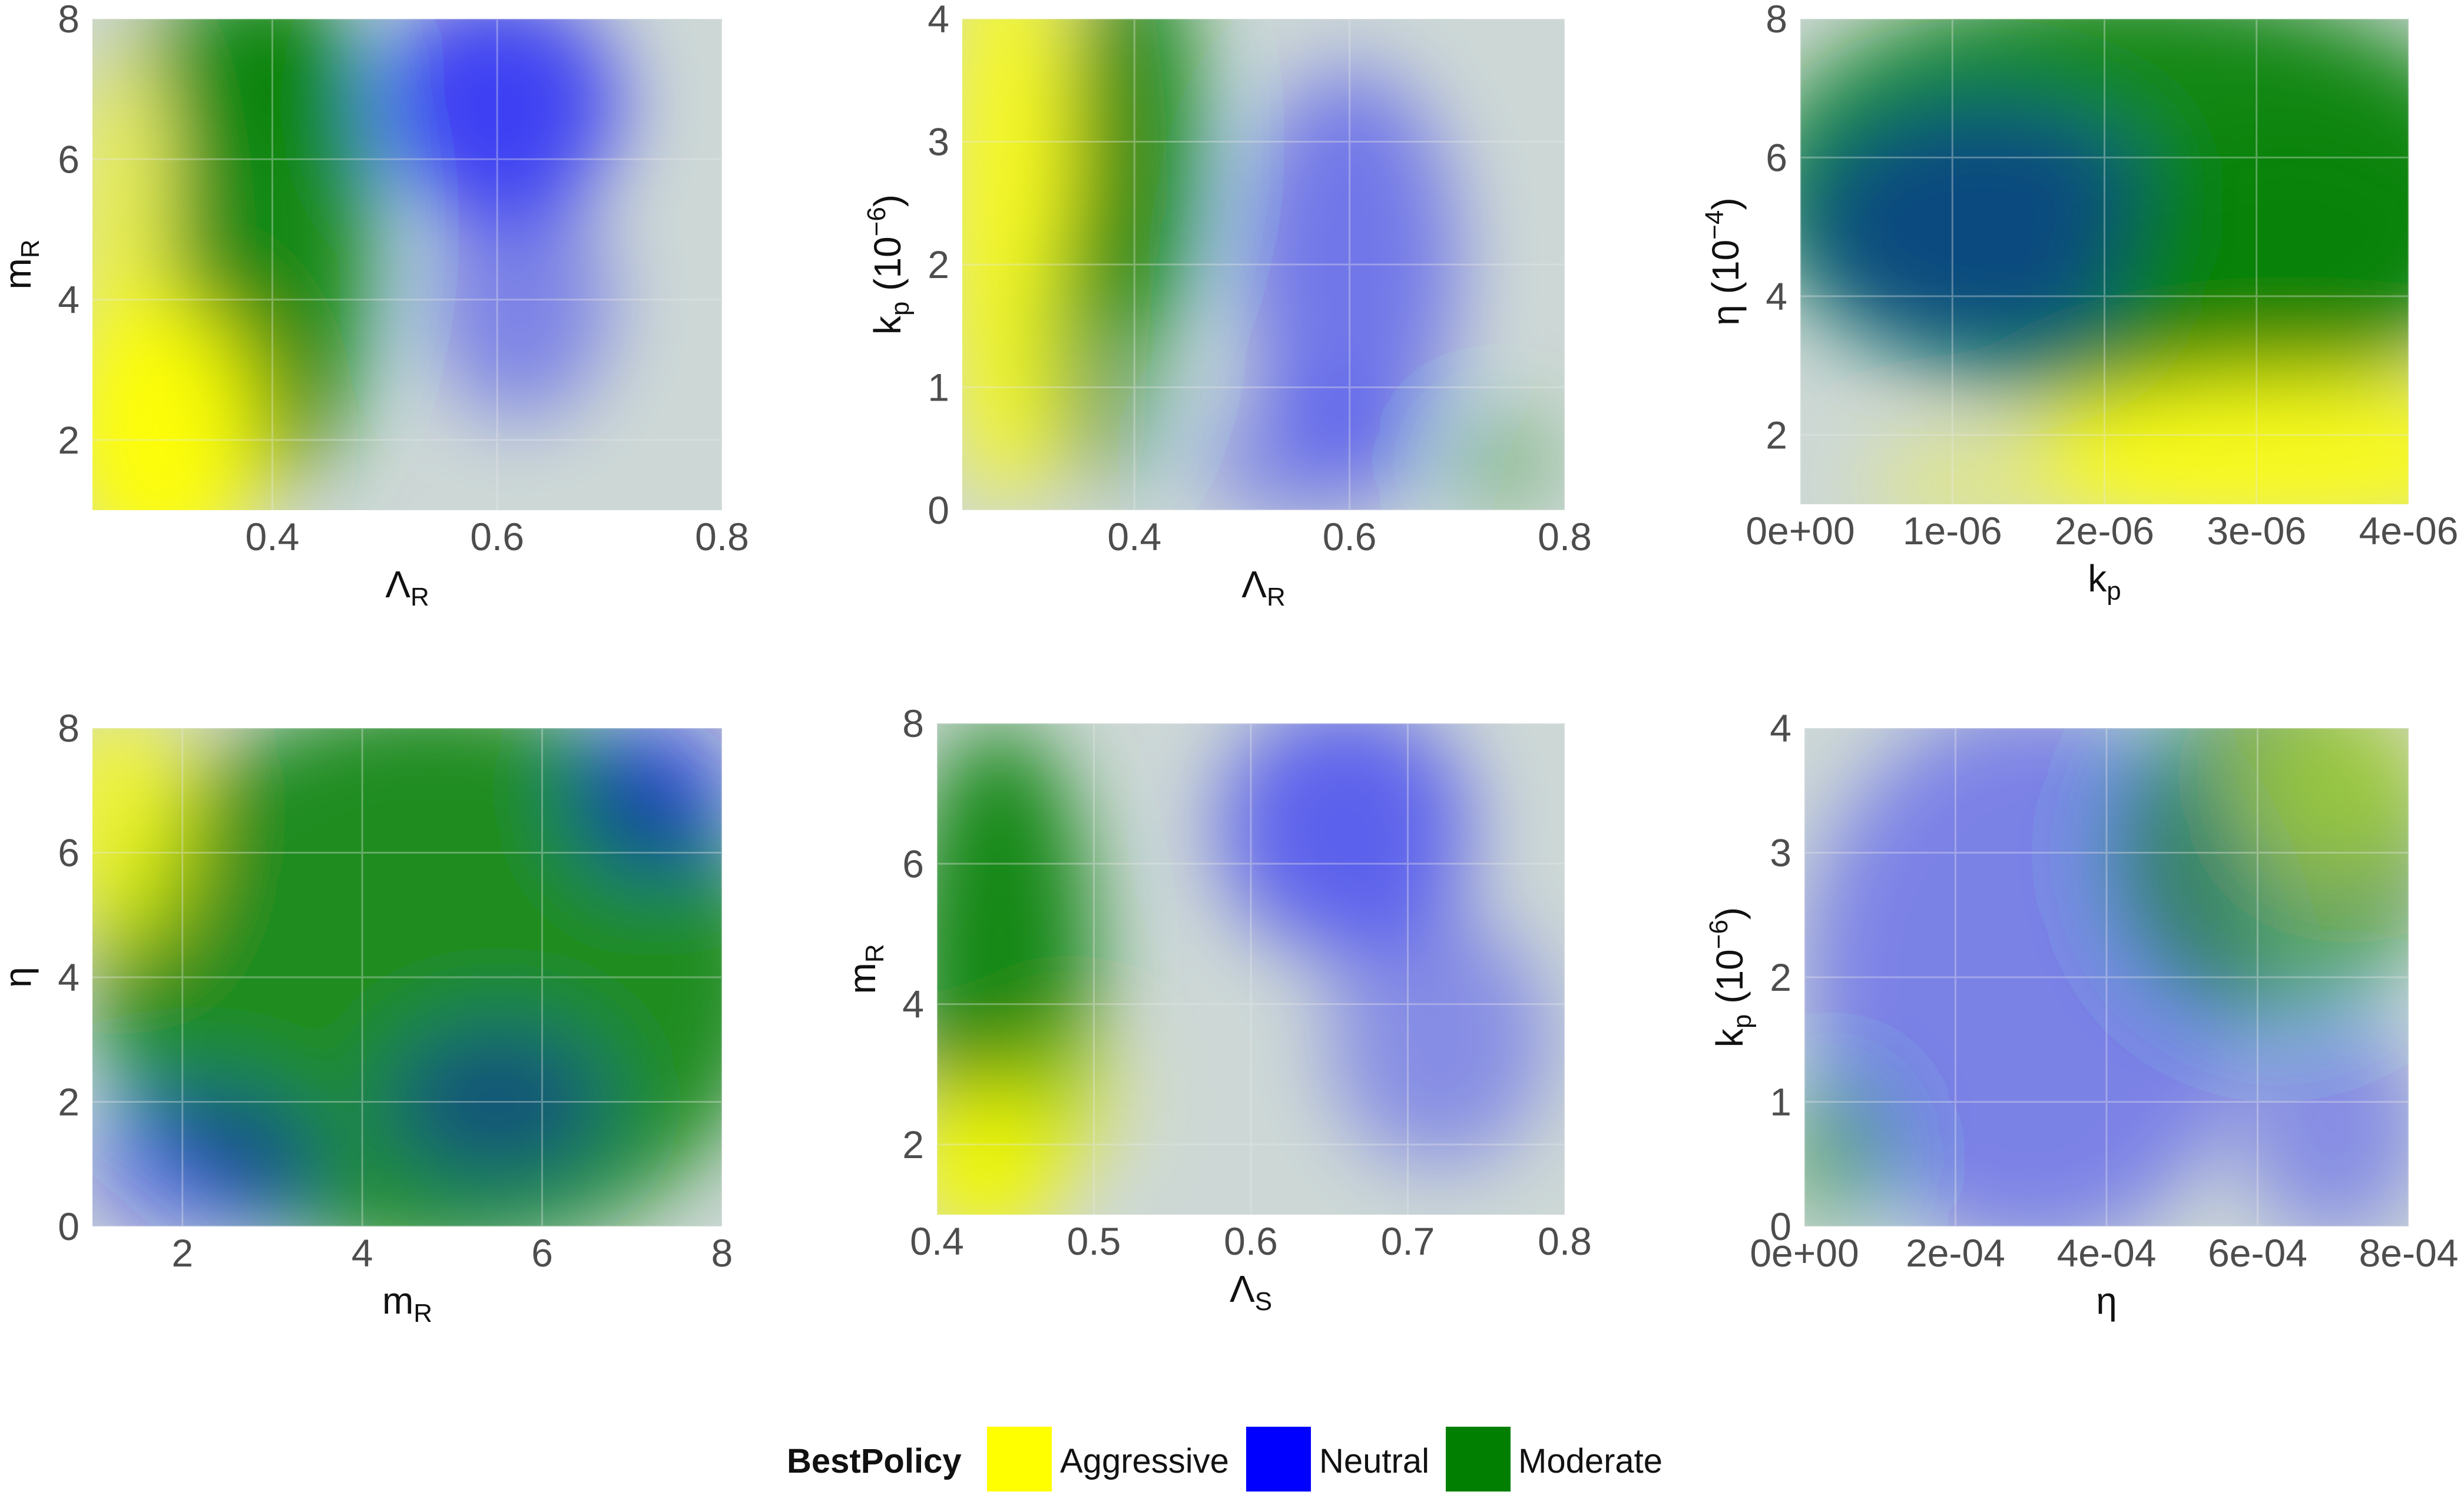 This screenshot has height=1498, width=2464. What do you see at coordinates (1094, 1241) in the screenshot?
I see `x-tick-label: 0.5` at bounding box center [1094, 1241].